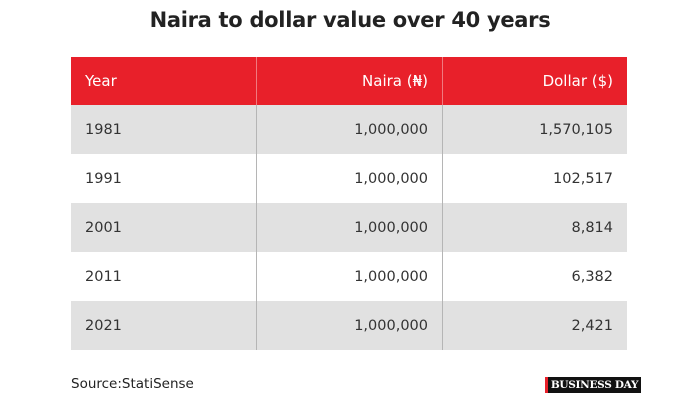  Describe the element at coordinates (103, 325) in the screenshot. I see `table-cell: 2021` at that location.